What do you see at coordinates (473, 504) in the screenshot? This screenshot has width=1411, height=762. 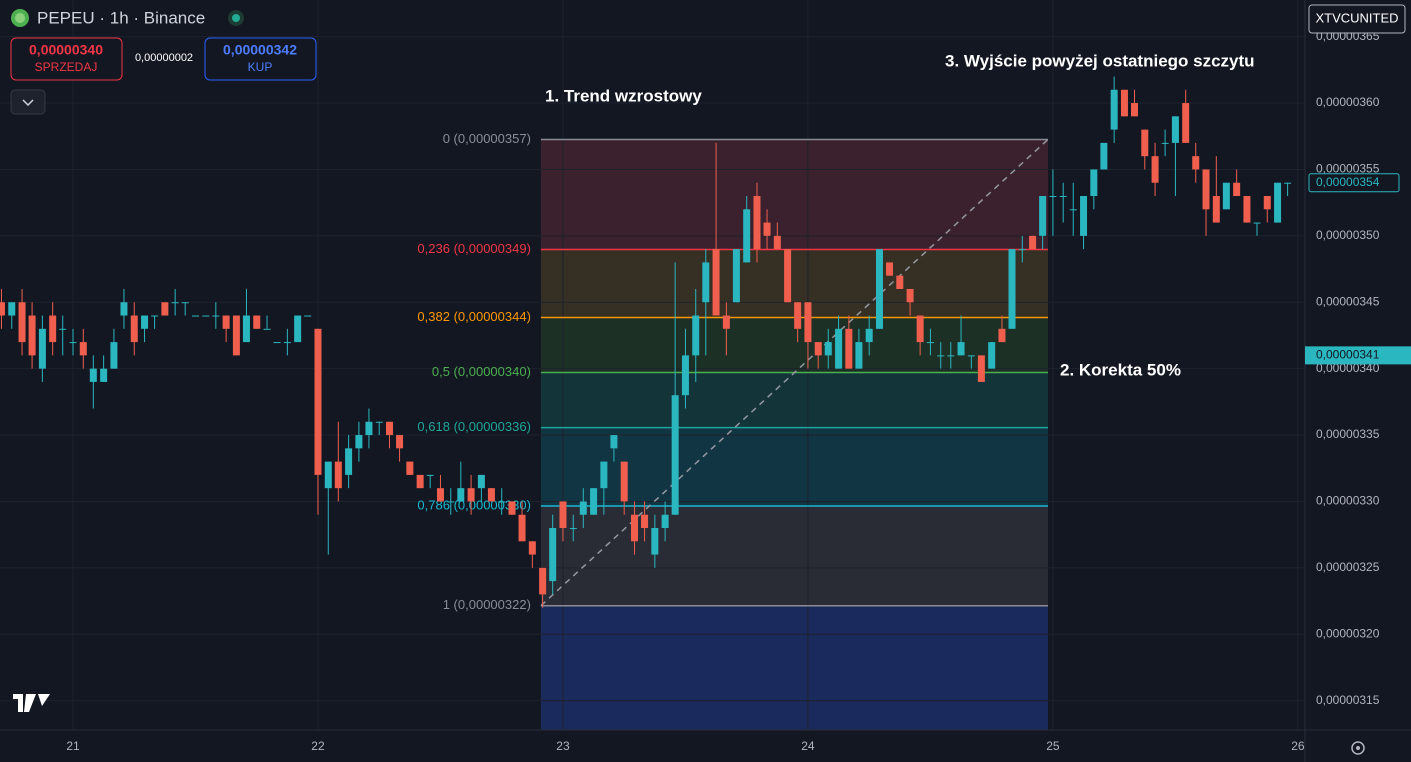 I see `fib-label: 0,786 (0,00000330)` at bounding box center [473, 504].